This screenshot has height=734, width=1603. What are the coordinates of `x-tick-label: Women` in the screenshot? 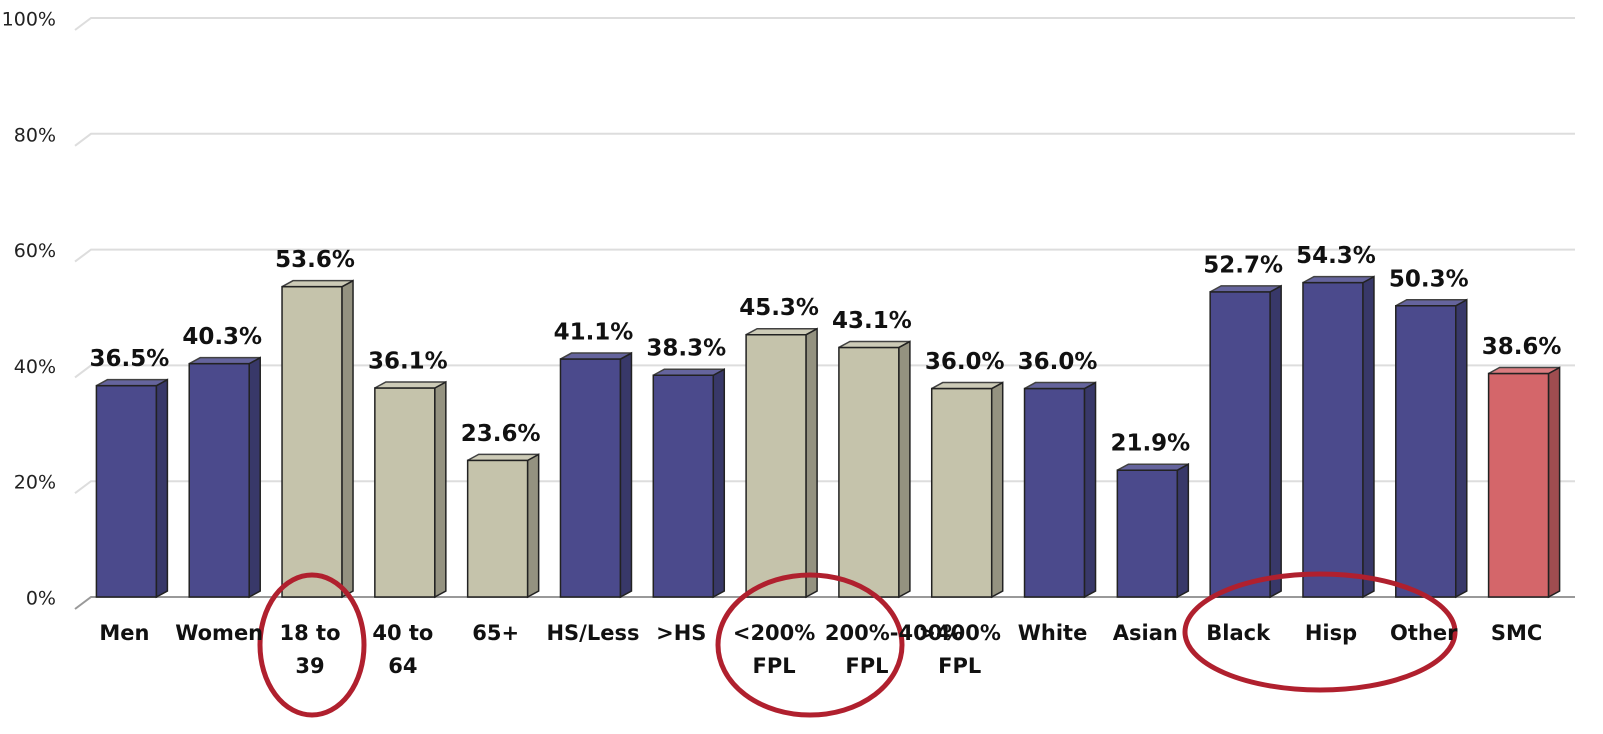 It's located at (219, 633).